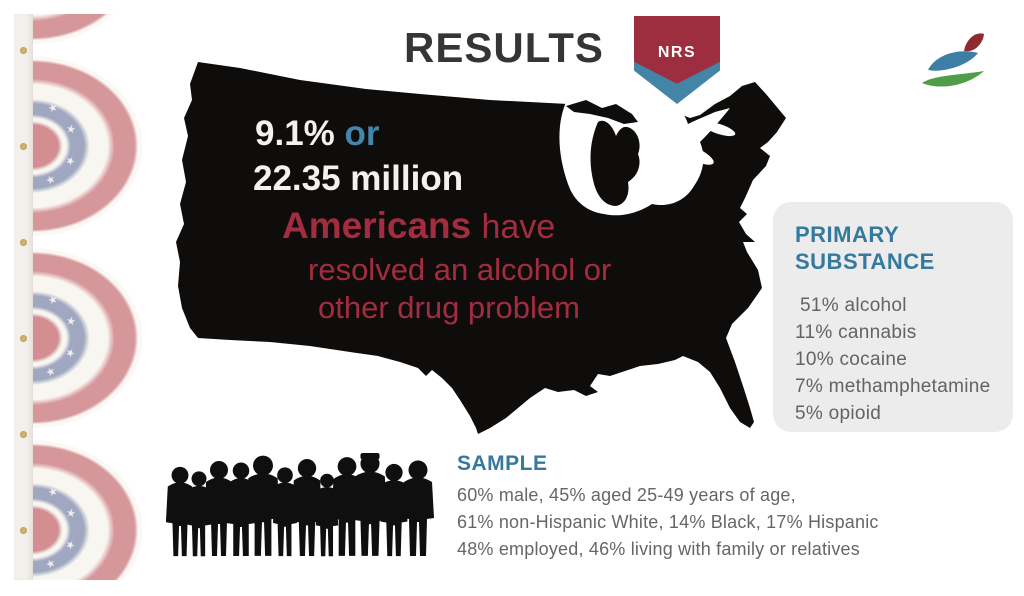  What do you see at coordinates (853, 305) in the screenshot?
I see `substance-item-alcohol: 51% alcohol` at bounding box center [853, 305].